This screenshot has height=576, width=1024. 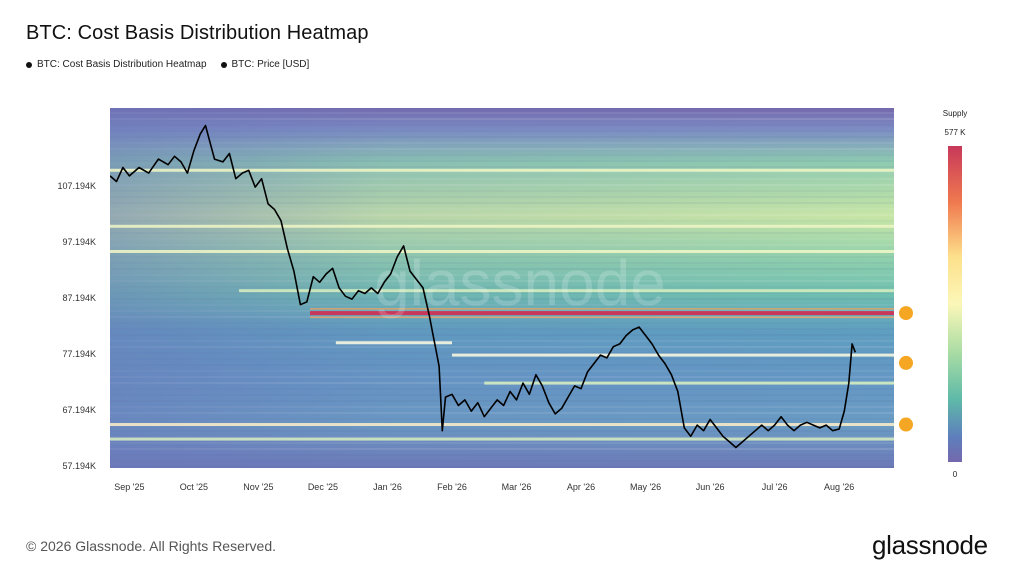 I want to click on x-tick-label: Jun '26, so click(x=710, y=487).